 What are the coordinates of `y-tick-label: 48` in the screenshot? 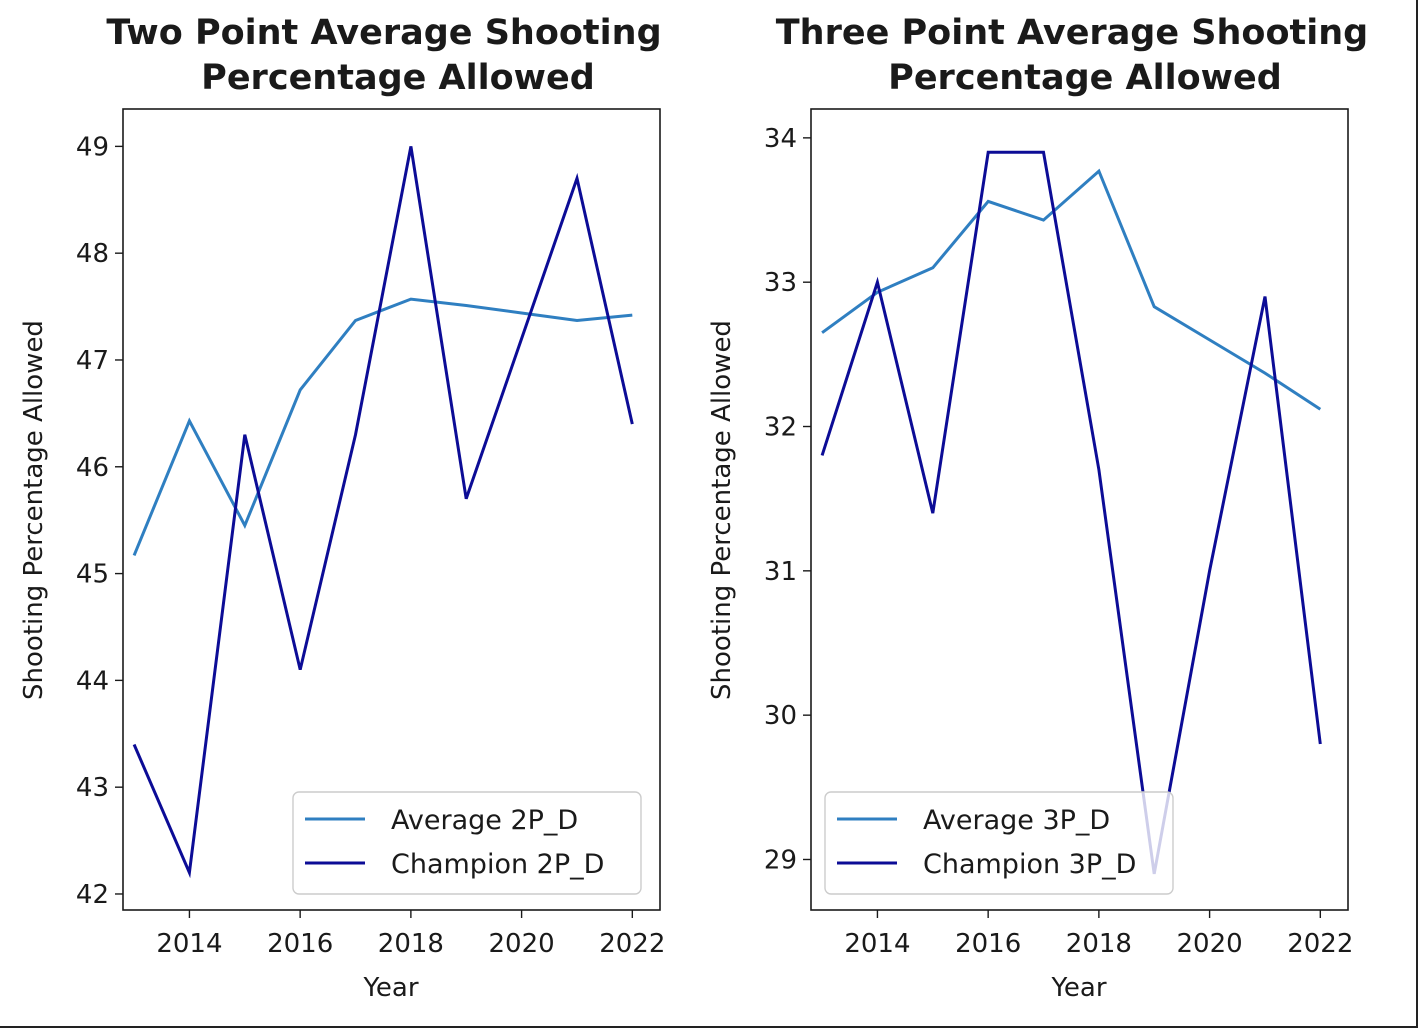 It's located at (92, 254).